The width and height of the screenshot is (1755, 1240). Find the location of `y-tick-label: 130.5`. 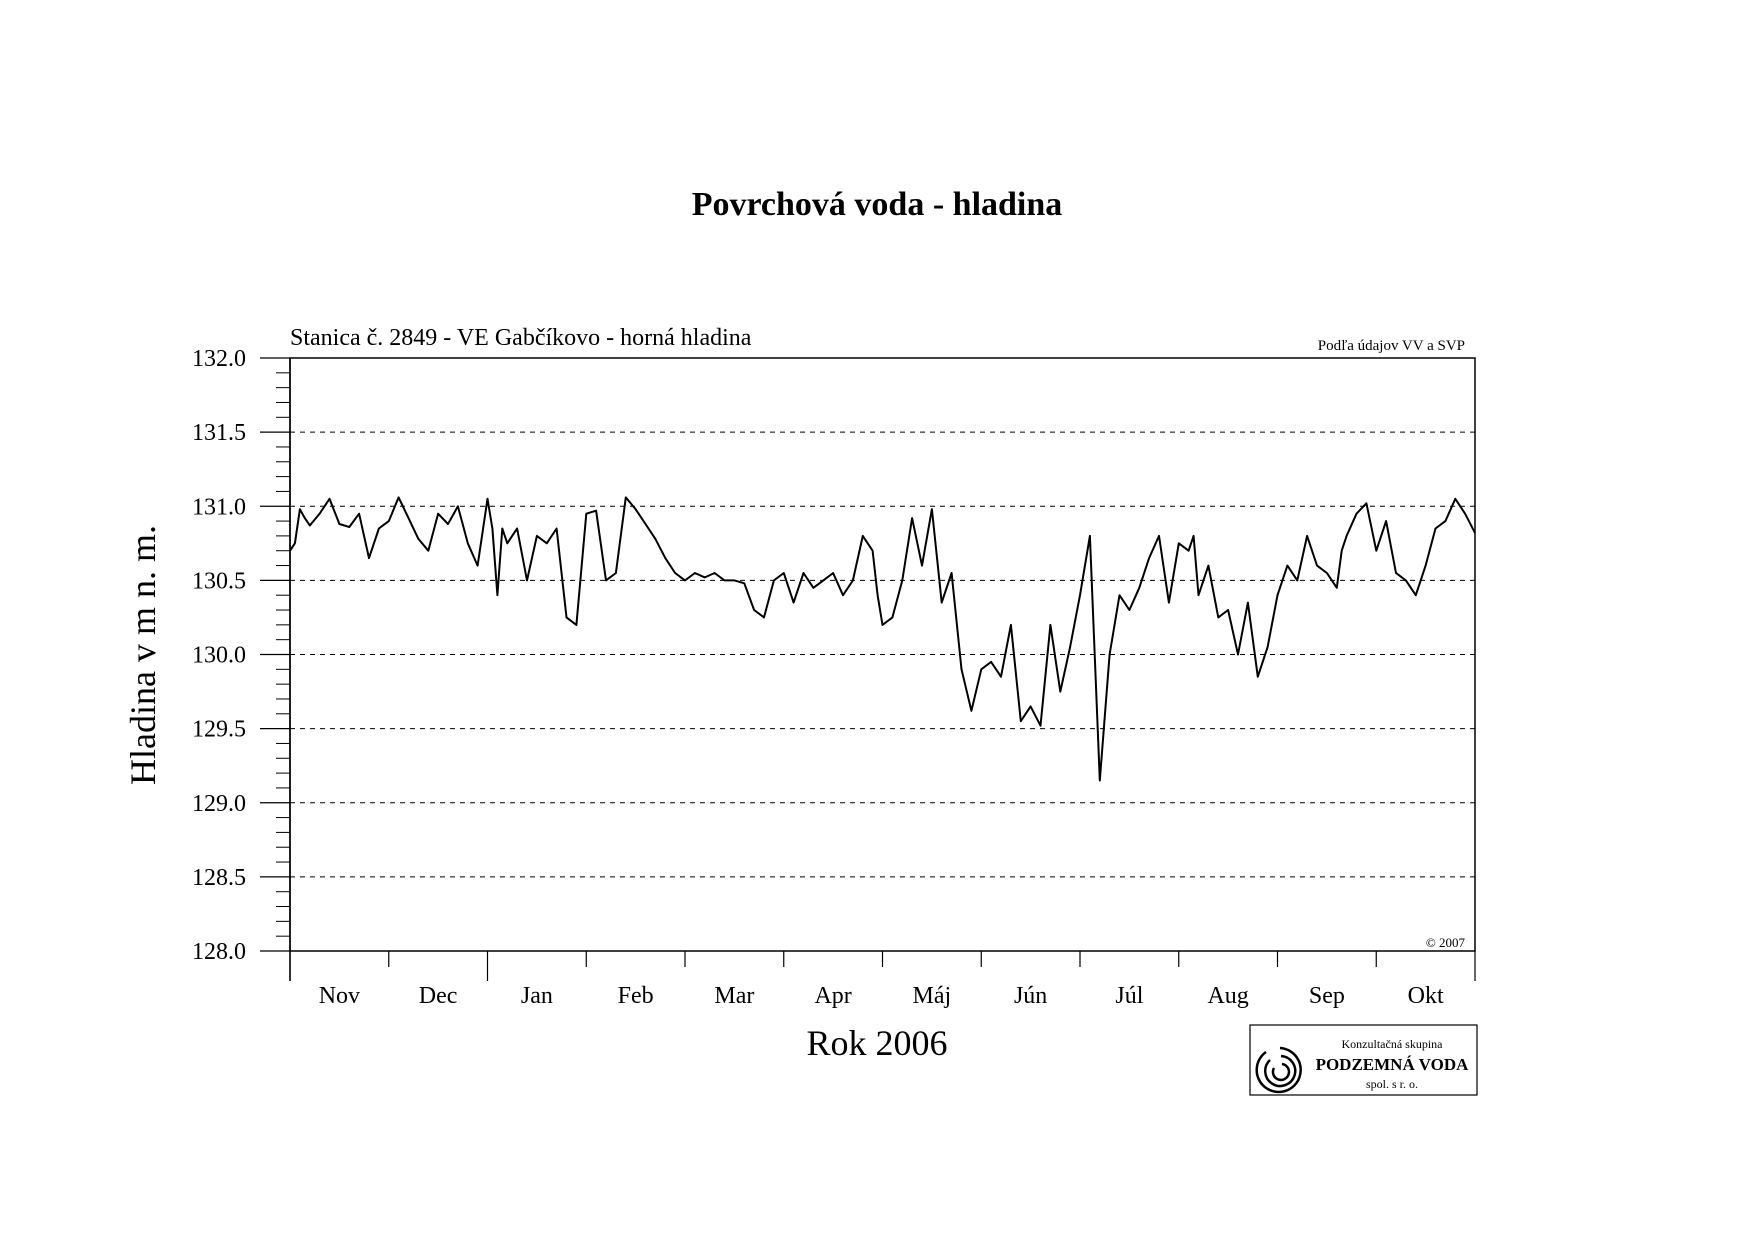

y-tick-label: 130.5 is located at coordinates (219, 581).